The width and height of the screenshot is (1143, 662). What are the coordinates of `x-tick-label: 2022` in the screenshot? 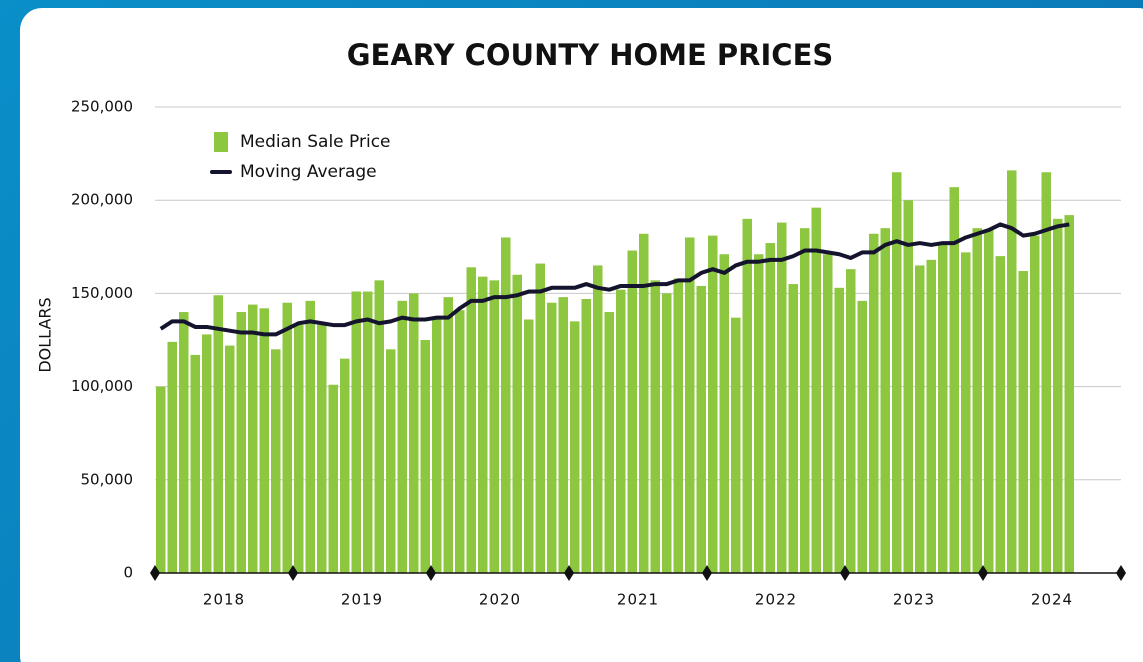 It's located at (776, 600).